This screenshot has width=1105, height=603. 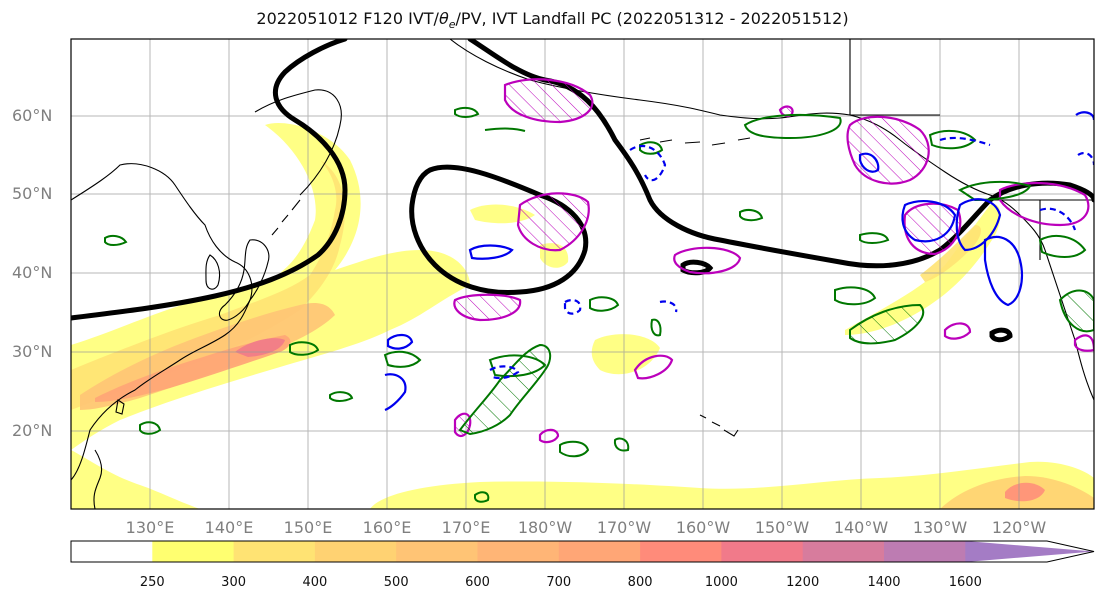 I want to click on theta-green-central-b, so click(x=517, y=366).